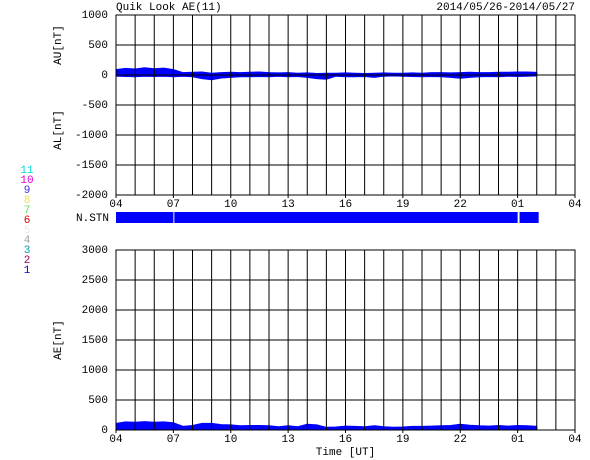 The width and height of the screenshot is (590, 460). What do you see at coordinates (345, 453) in the screenshot?
I see `x-axis-label: Time [UT]` at bounding box center [345, 453].